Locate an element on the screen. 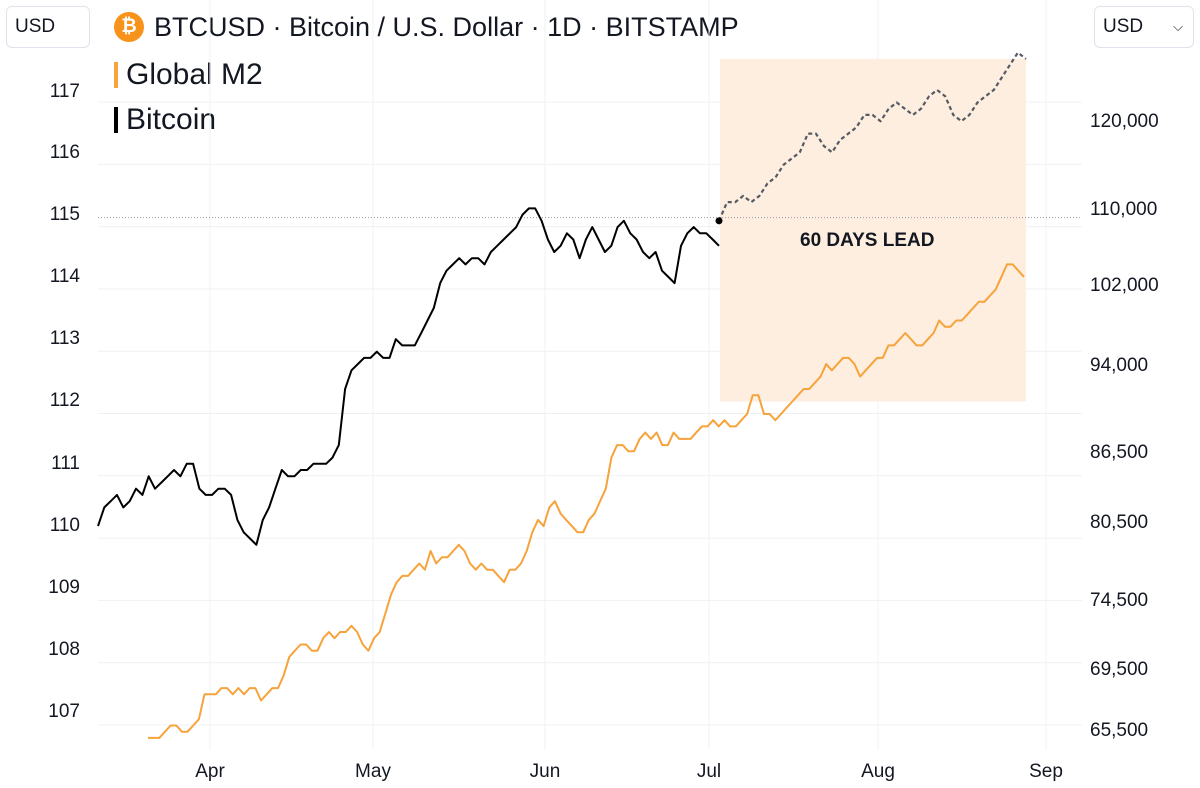 The width and height of the screenshot is (1200, 788). right-axis-tick-label: 94,000 is located at coordinates (1119, 365).